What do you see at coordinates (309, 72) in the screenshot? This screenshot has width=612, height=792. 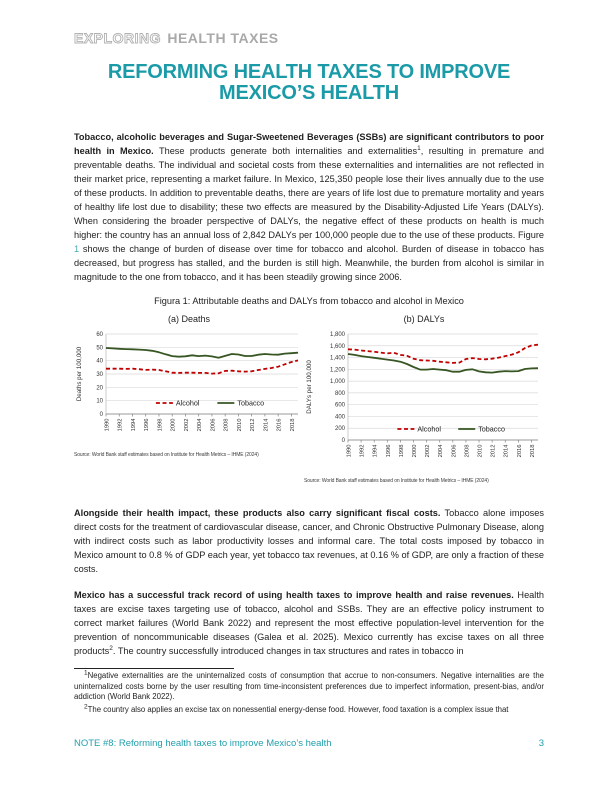 I see `page-title-line-1: REFORMING HEALTH TAXES TO IMPROVE` at bounding box center [309, 72].